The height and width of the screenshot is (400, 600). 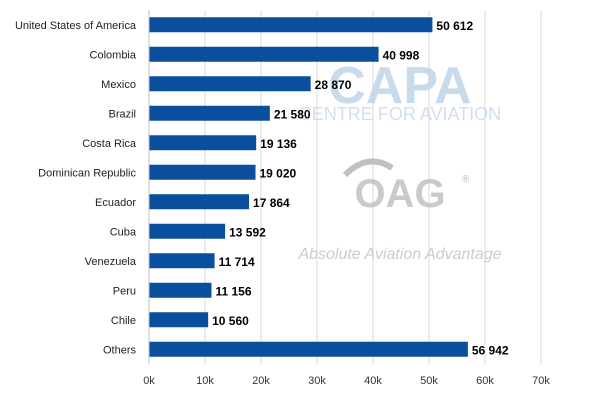 I want to click on capa-watermark-subtitle: CENTRE FOR AVIATION, so click(x=400, y=114).